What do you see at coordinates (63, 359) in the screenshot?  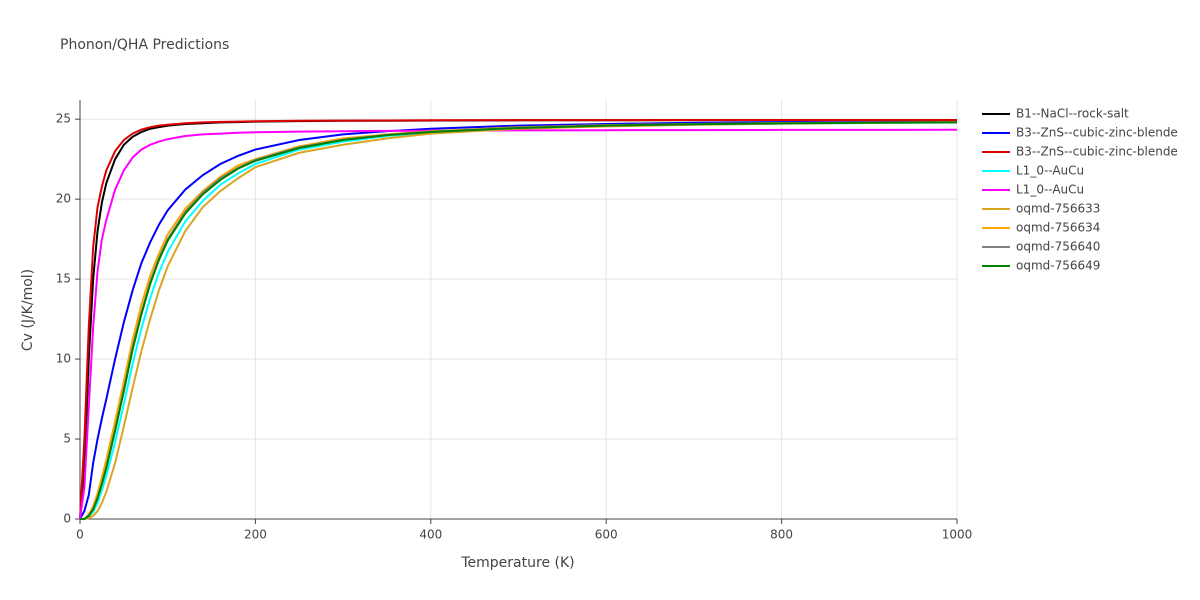 I see `y-tick-label: 10` at bounding box center [63, 359].